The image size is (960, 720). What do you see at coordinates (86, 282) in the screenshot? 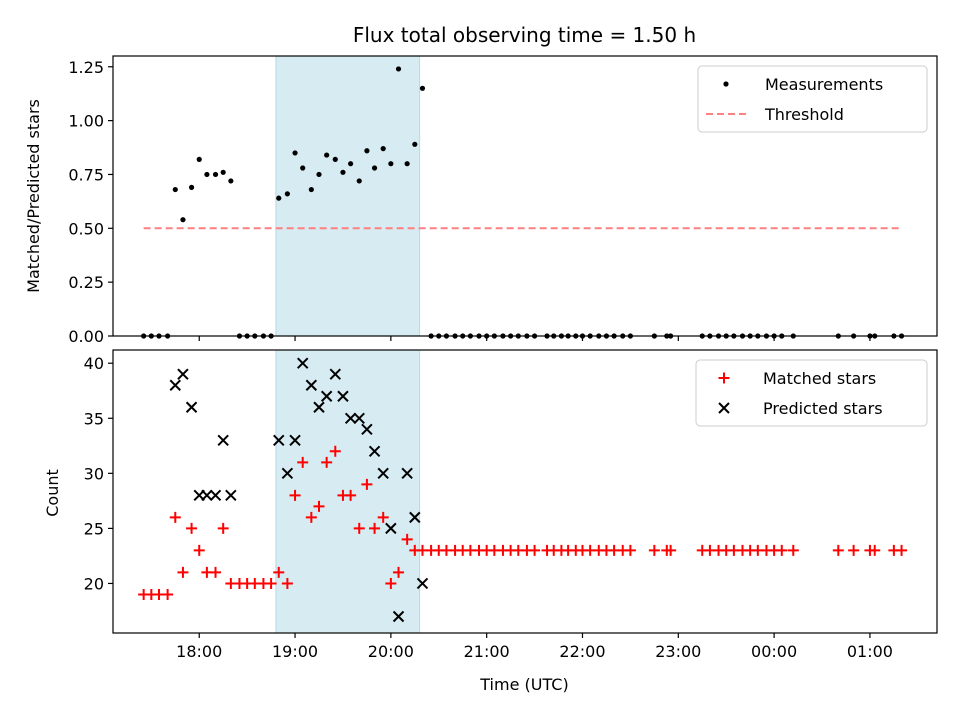
I see `top-ytick-label: 0.25` at bounding box center [86, 282].